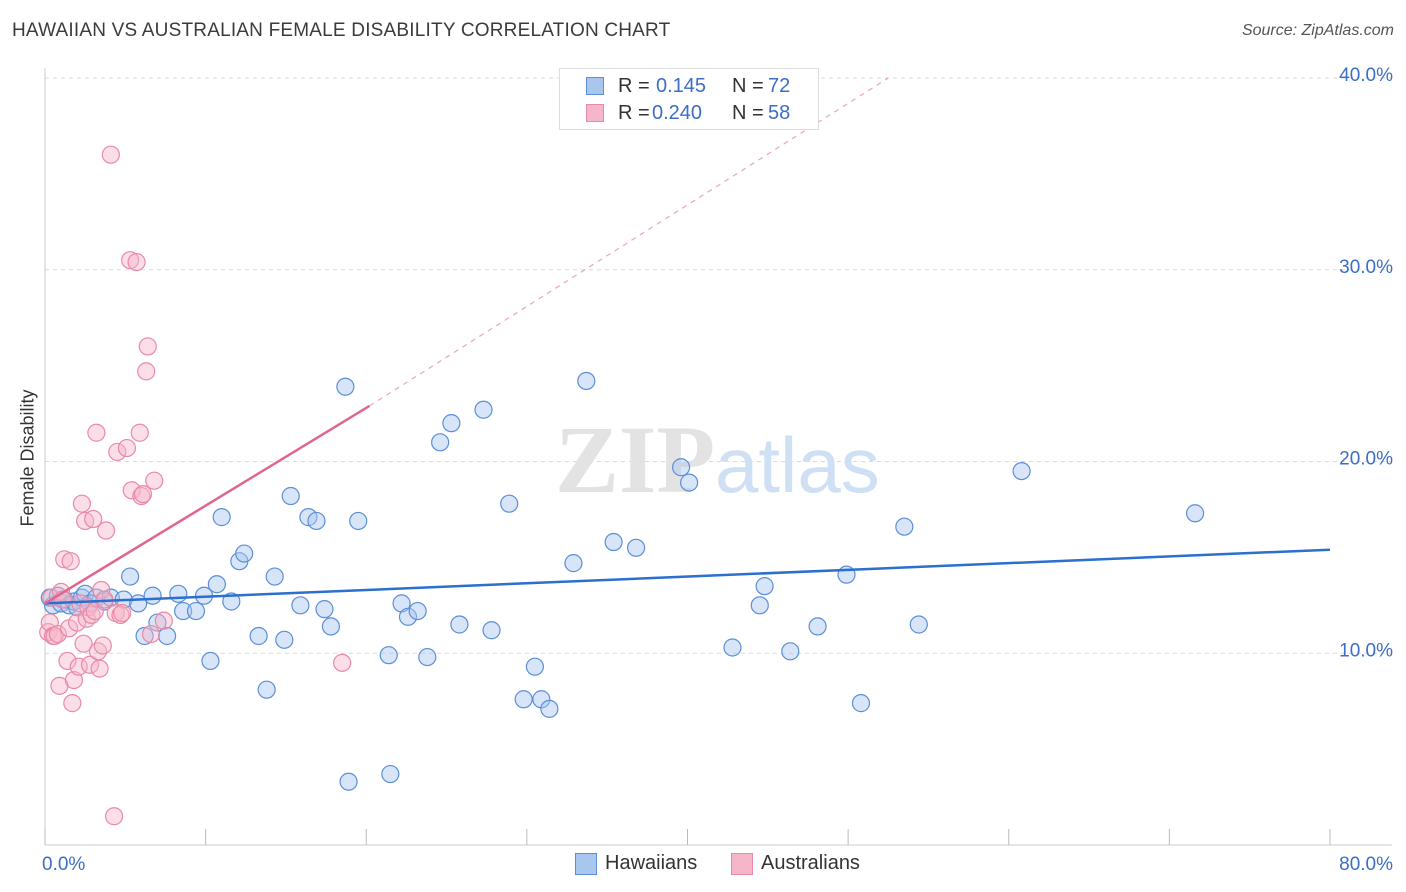 Image resolution: width=1406 pixels, height=892 pixels. I want to click on y-tick-label: 30.0%, so click(1366, 267).